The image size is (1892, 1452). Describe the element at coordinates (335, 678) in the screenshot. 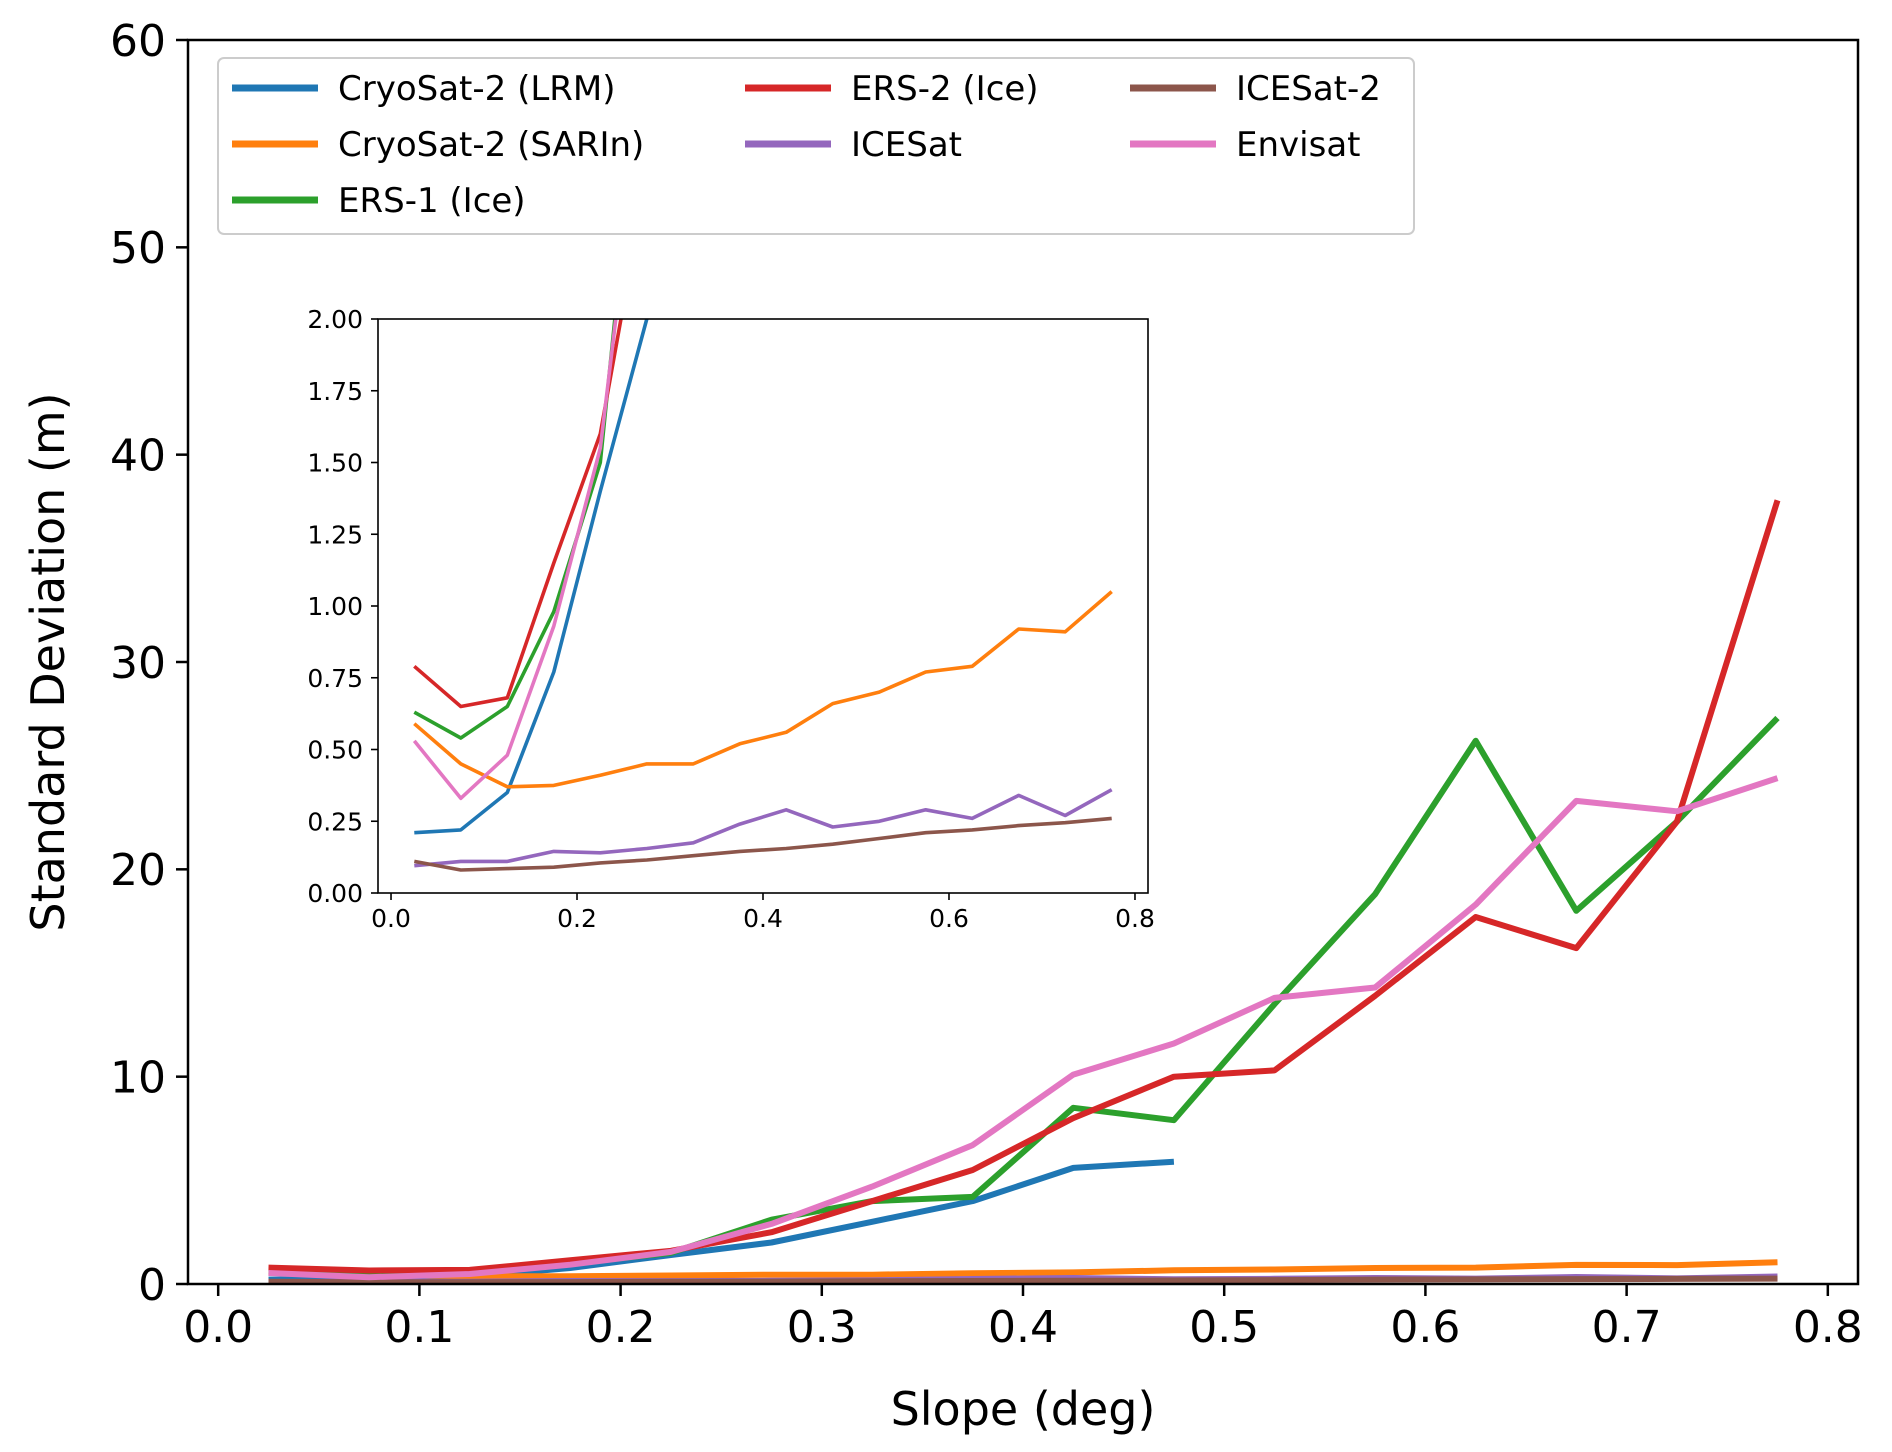

I see `inset-y-tick-label: 0.75` at that location.